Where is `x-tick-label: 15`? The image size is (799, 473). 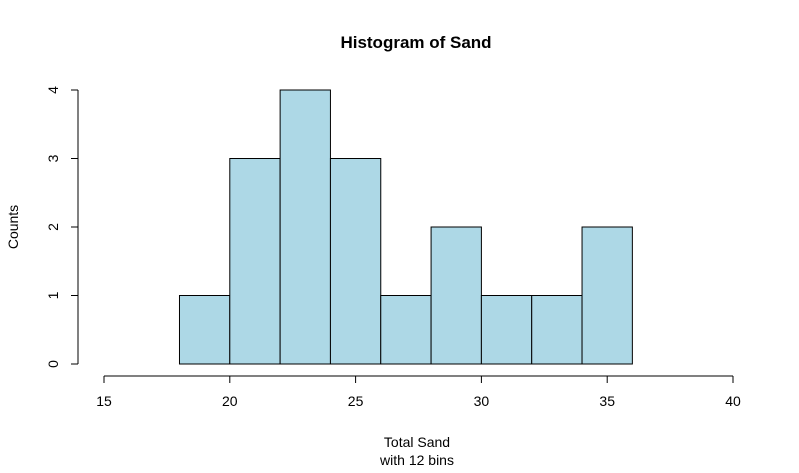 x-tick-label: 15 is located at coordinates (104, 401).